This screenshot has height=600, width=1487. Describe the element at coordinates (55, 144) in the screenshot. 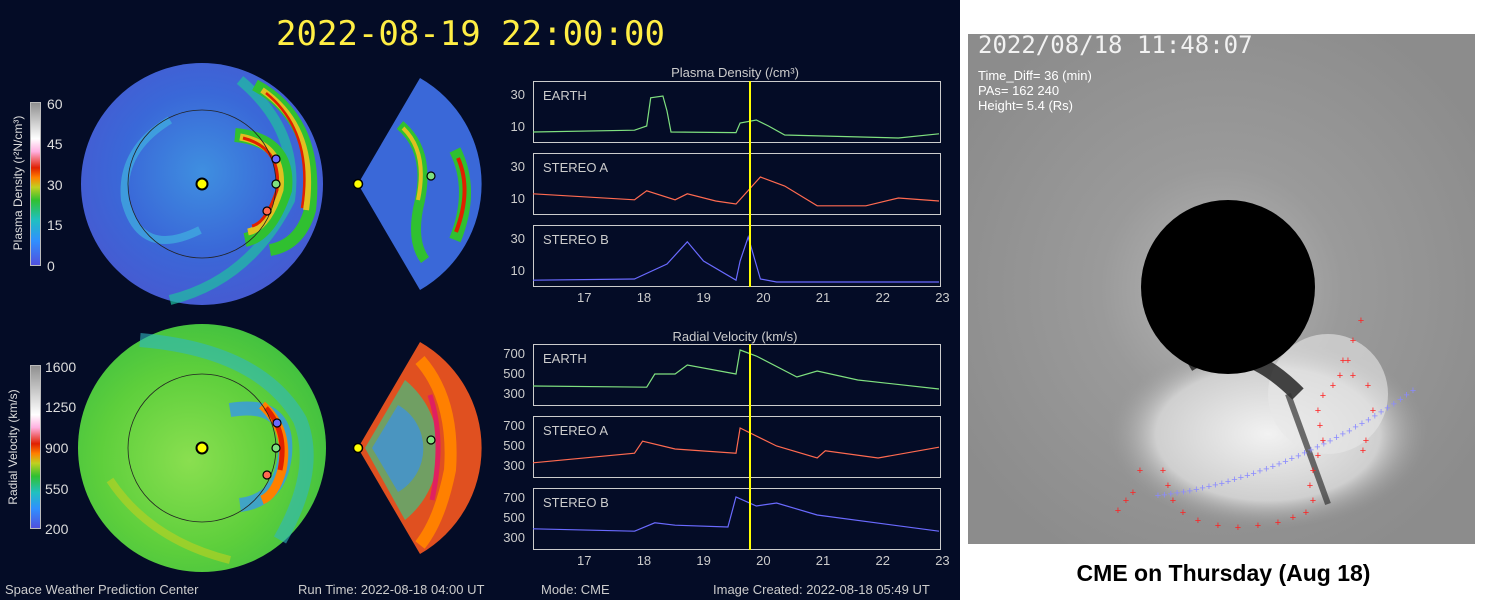

I see `density-tick: 45` at that location.